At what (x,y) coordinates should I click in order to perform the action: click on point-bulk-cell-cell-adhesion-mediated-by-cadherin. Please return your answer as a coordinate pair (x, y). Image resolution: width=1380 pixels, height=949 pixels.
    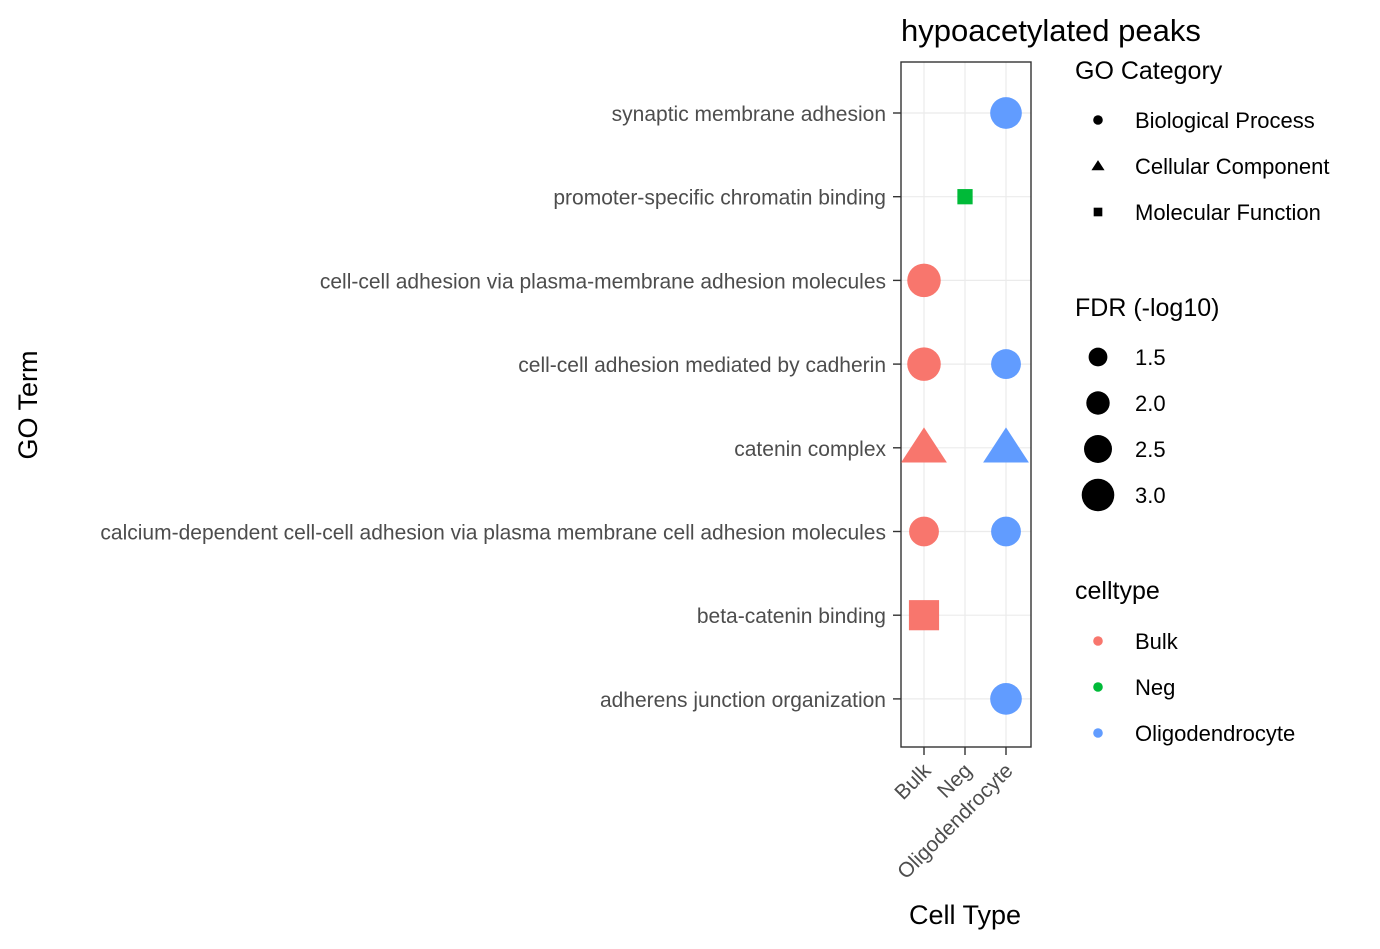
    Looking at the image, I should click on (924, 364).